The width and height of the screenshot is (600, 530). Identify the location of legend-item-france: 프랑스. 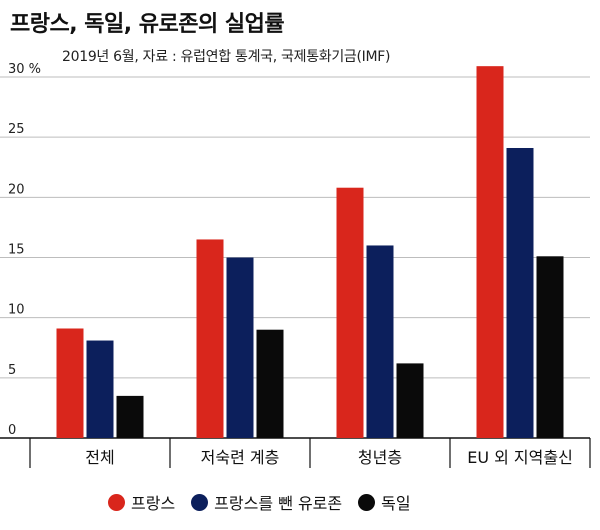
(141, 502).